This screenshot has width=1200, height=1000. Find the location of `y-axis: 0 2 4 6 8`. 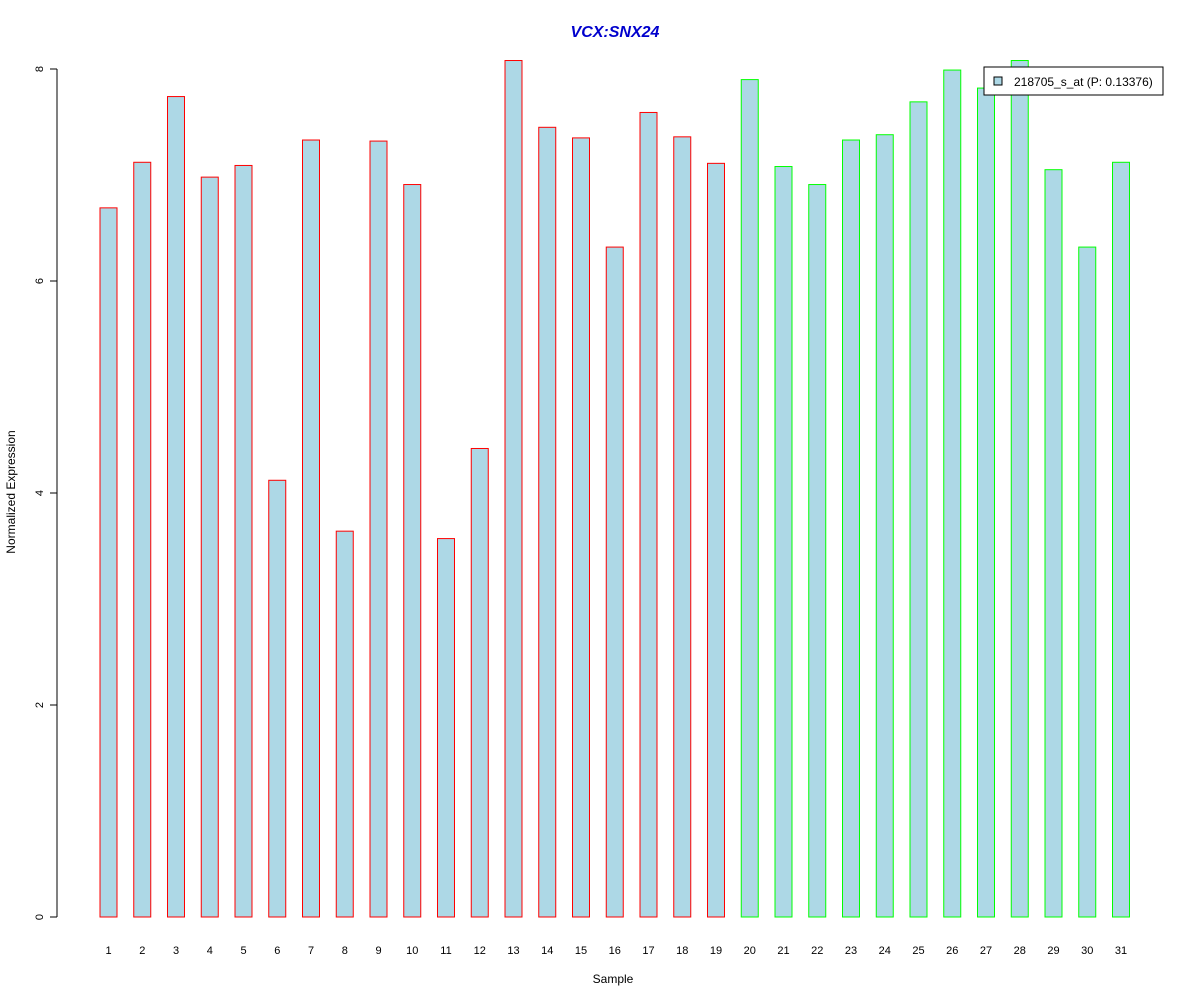

y-axis: 0 2 4 6 8 is located at coordinates (46, 493).